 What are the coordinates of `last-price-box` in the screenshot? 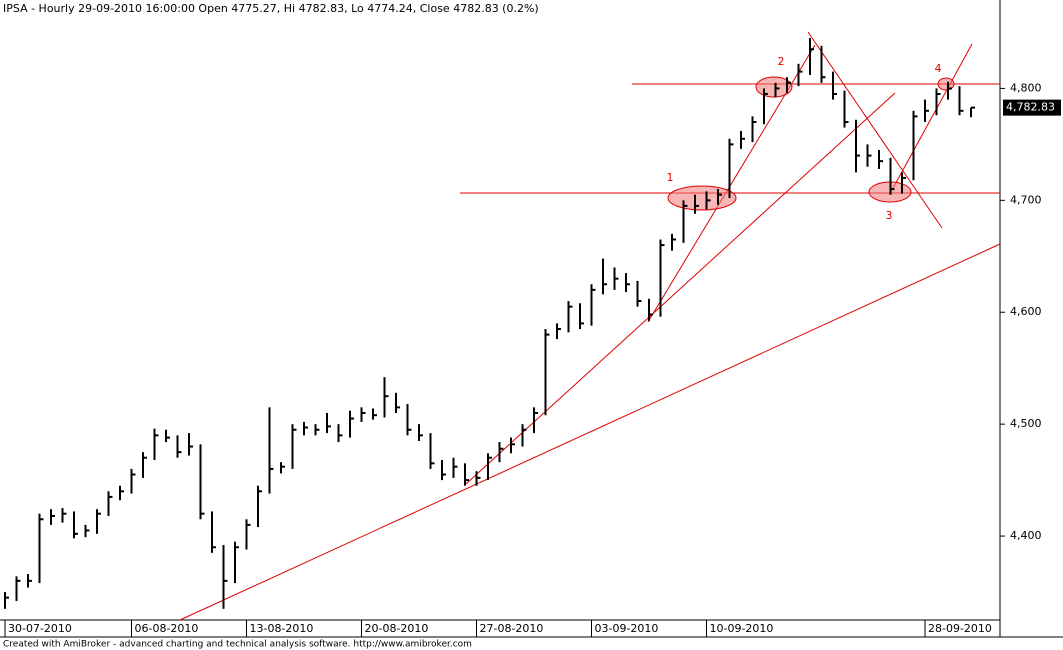 It's located at (1032, 107).